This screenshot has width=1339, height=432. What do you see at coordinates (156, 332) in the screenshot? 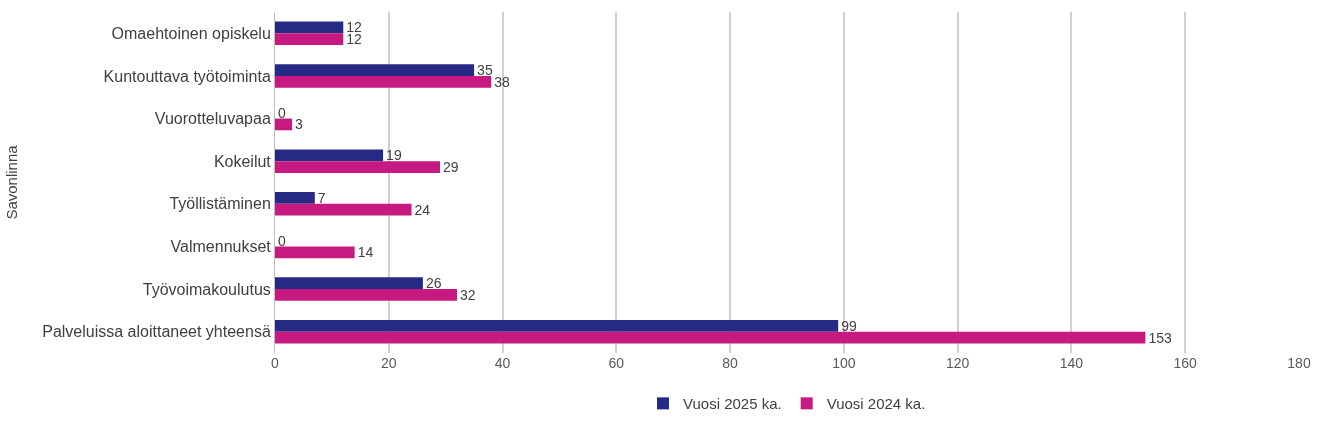
I see `y-tick-label: Palveluissa aloittaneet yhteensä` at bounding box center [156, 332].